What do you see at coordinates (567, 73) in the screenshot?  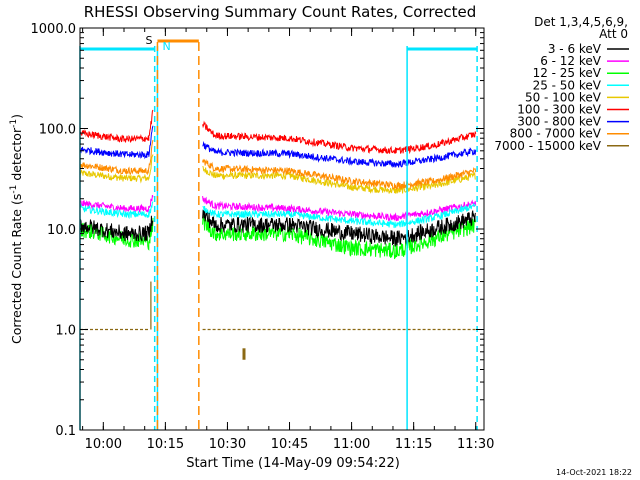 I see `legend-label: 12 - 25 keV` at bounding box center [567, 73].